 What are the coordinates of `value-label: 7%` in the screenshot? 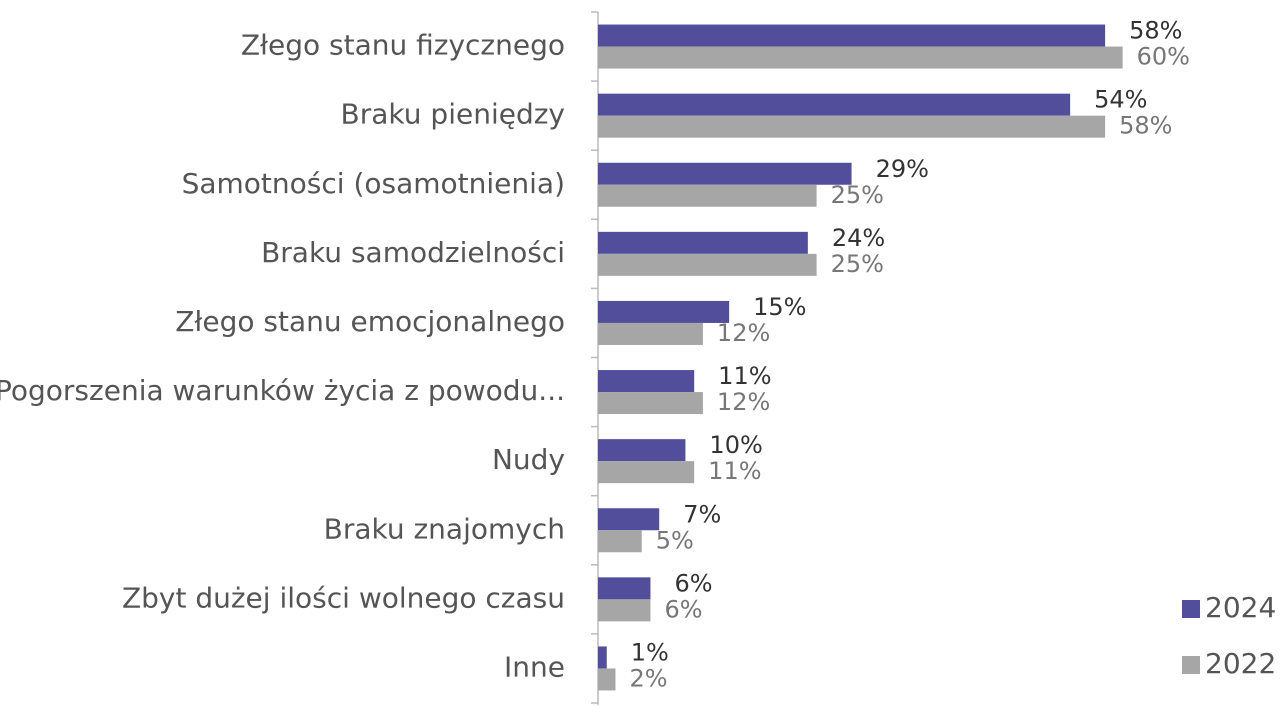 It's located at (702, 514).